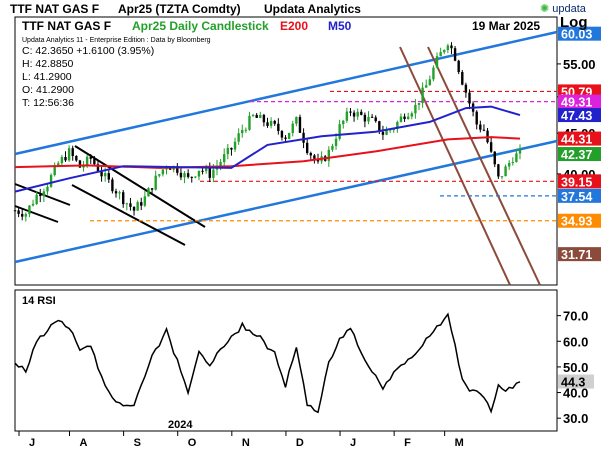 The image size is (602, 451). Describe the element at coordinates (55, 9) in the screenshot. I see `header-instrument: TTF NAT GAS F` at that location.